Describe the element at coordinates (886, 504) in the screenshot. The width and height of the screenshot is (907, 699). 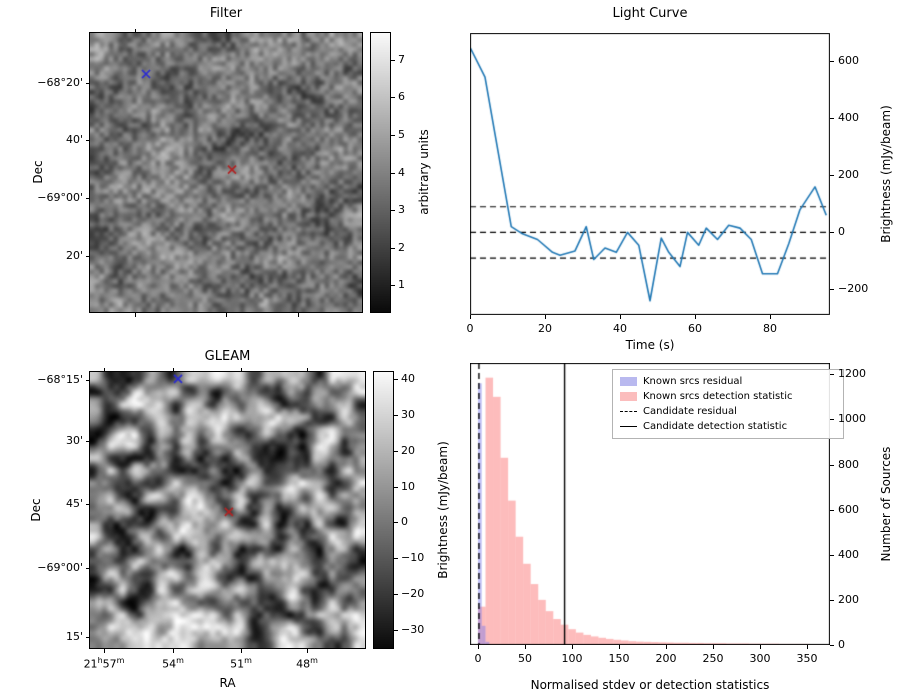
I see `histogram-y-axis-label: Number of Sources` at that location.